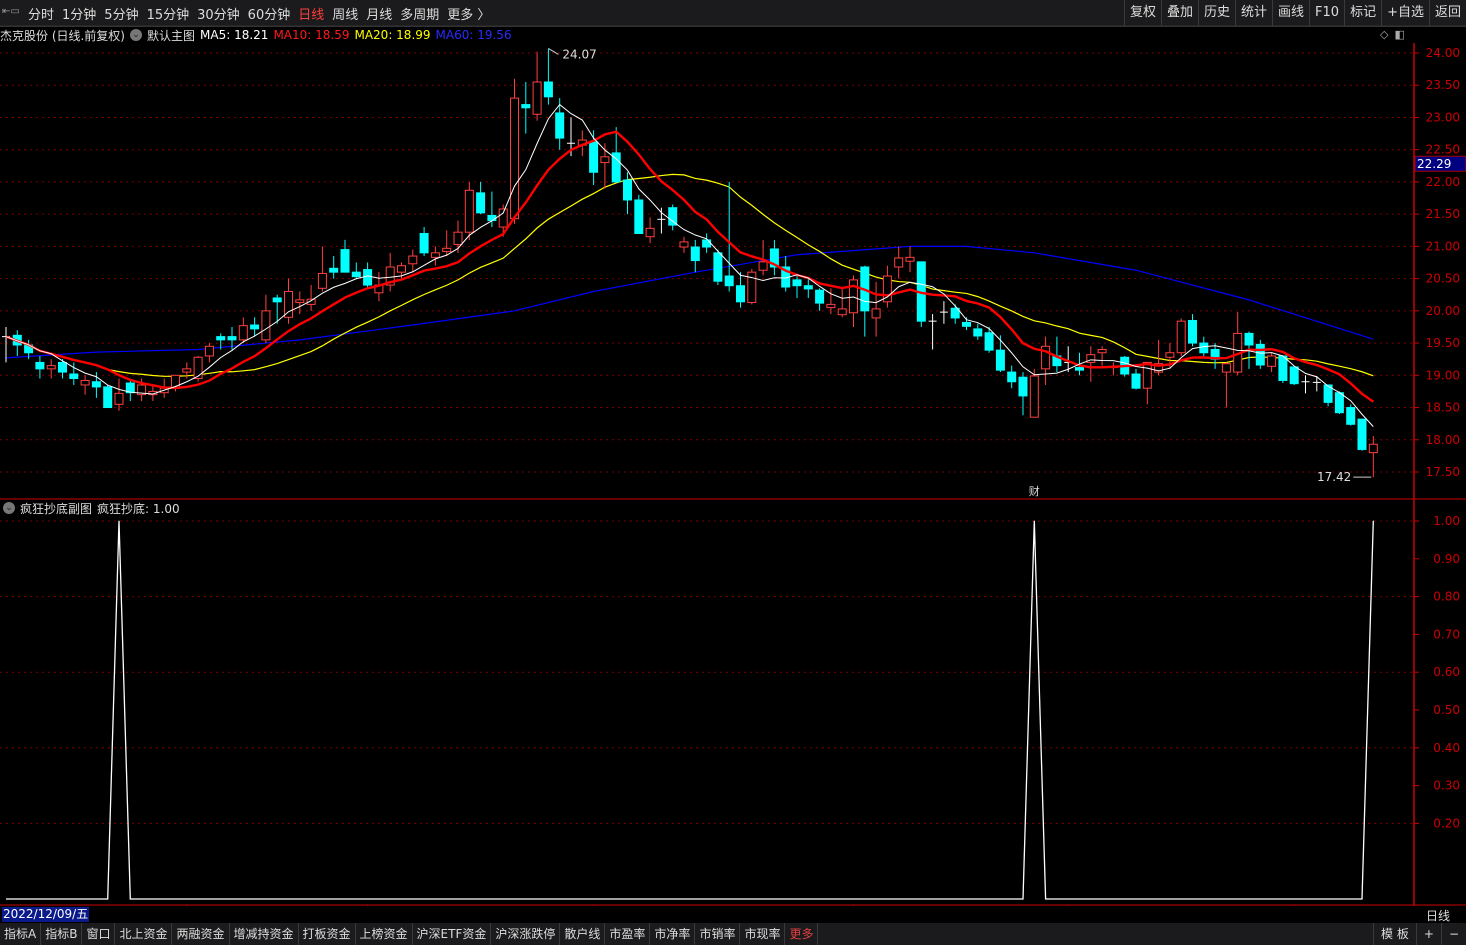 Image resolution: width=1466 pixels, height=945 pixels. Describe the element at coordinates (1446, 634) in the screenshot. I see `sub-tick-label: 0.70` at that location.